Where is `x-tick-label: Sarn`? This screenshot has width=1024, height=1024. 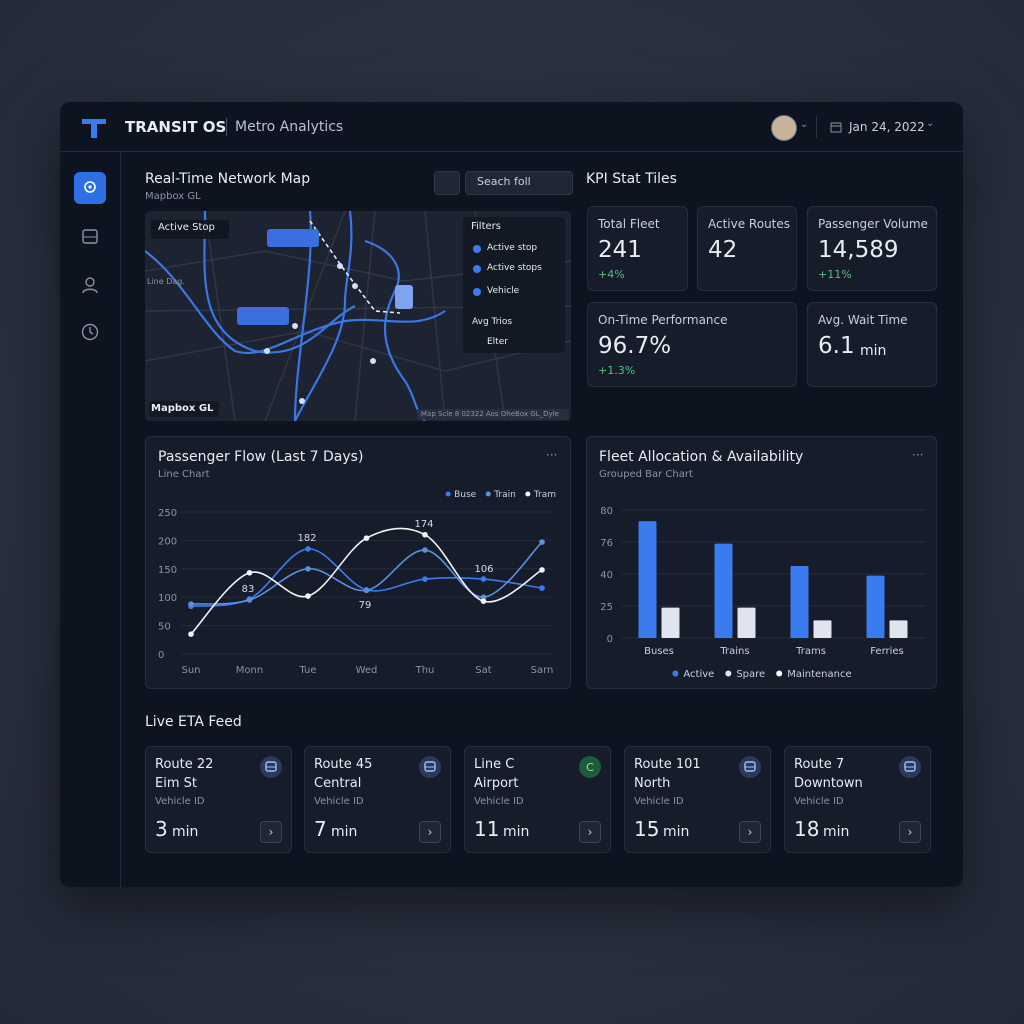
x-tick-label: Sarn is located at coordinates (542, 670).